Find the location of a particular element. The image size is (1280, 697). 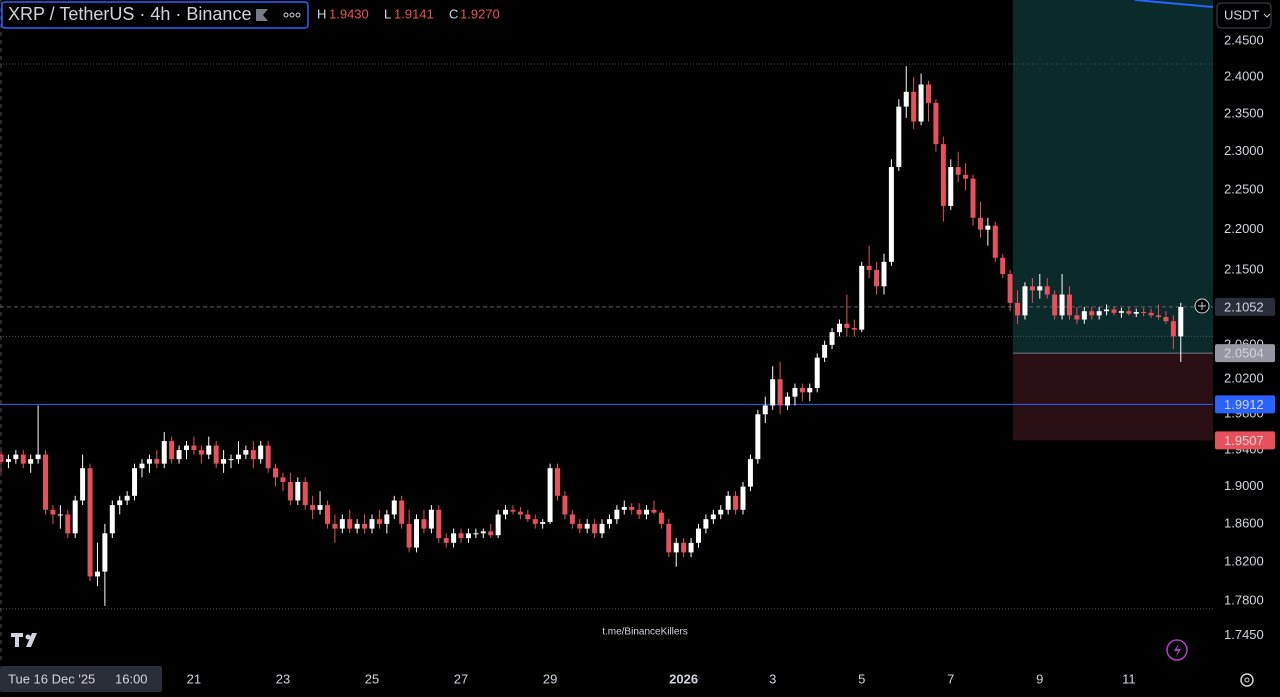

more-icon is located at coordinates (292, 15).